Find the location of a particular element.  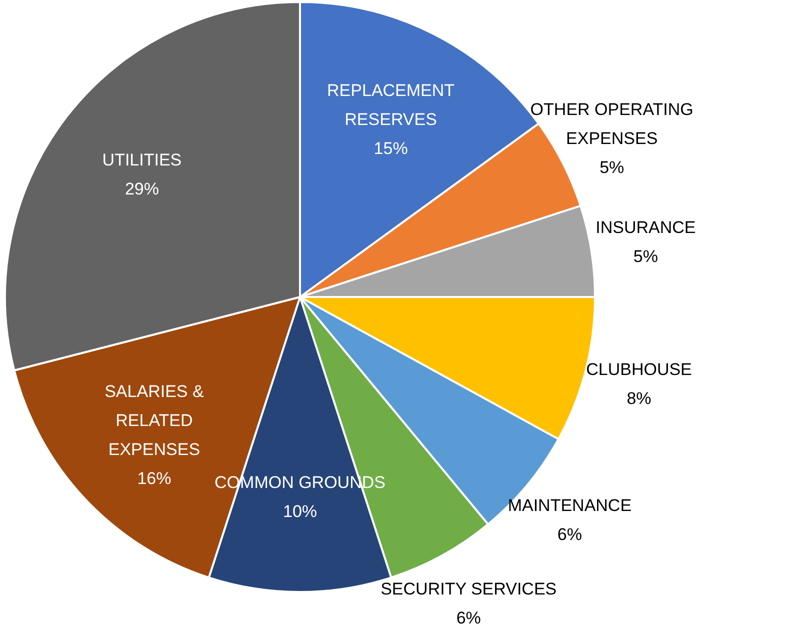

slice-label: MAINTENANCE is located at coordinates (570, 506).